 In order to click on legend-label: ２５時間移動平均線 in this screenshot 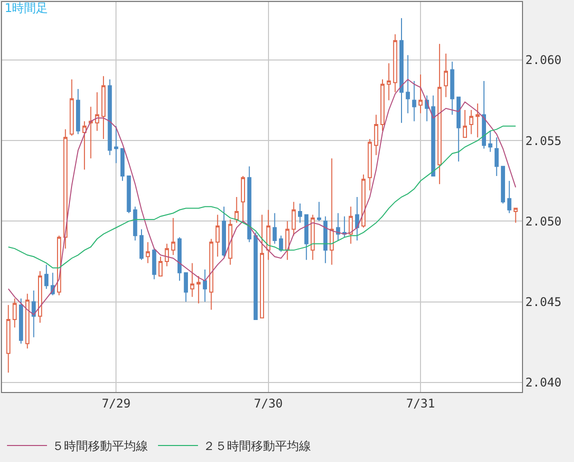, I will do `click(257, 446)`.